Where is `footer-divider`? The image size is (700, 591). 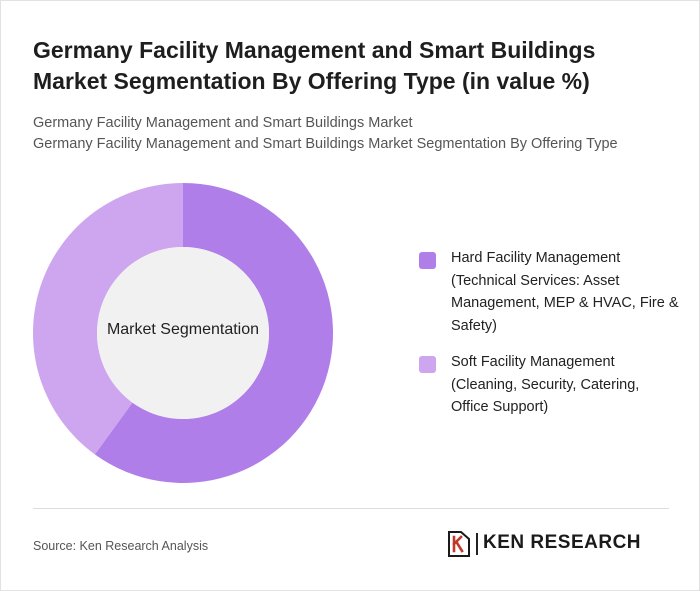 footer-divider is located at coordinates (351, 508).